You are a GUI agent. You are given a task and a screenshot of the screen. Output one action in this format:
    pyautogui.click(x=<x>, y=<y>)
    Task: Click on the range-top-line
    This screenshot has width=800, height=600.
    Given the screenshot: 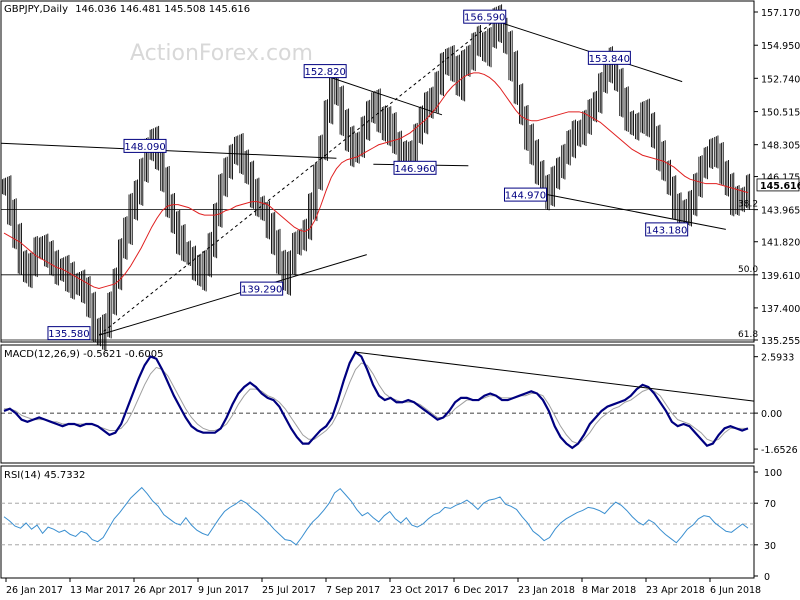 What is the action you would take?
    pyautogui.click(x=168, y=150)
    